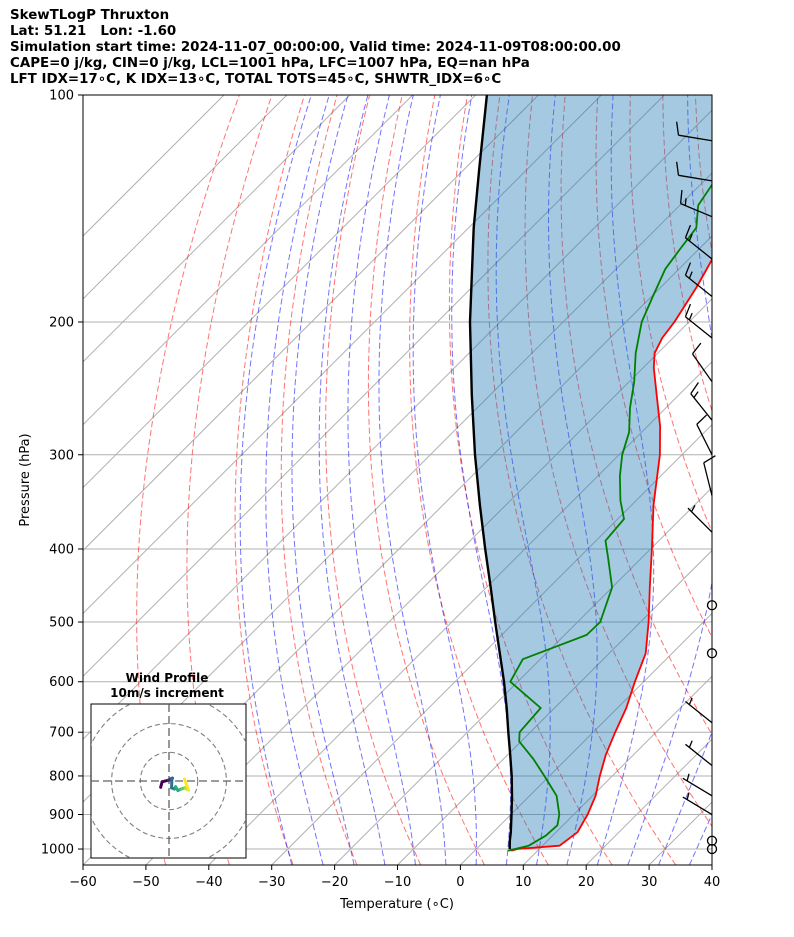  I want to click on x-axis-label: Temperature (∘C), so click(396, 904).